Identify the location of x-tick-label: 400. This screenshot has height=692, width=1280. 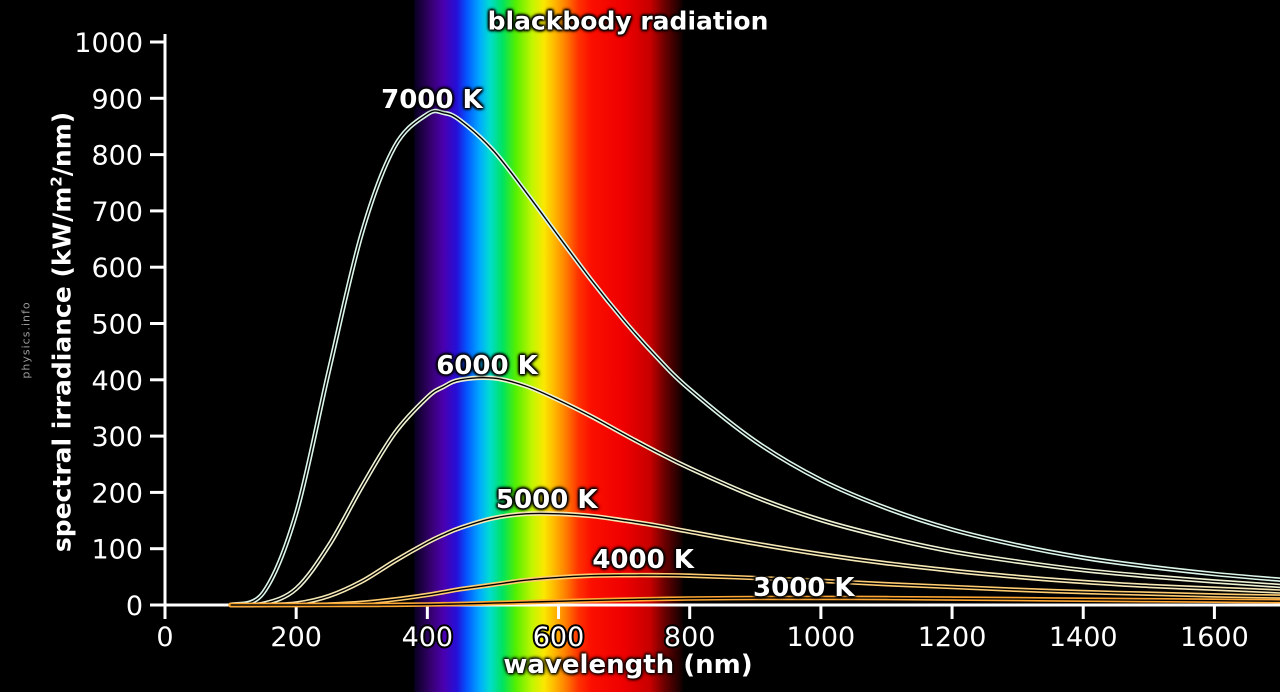
(428, 637).